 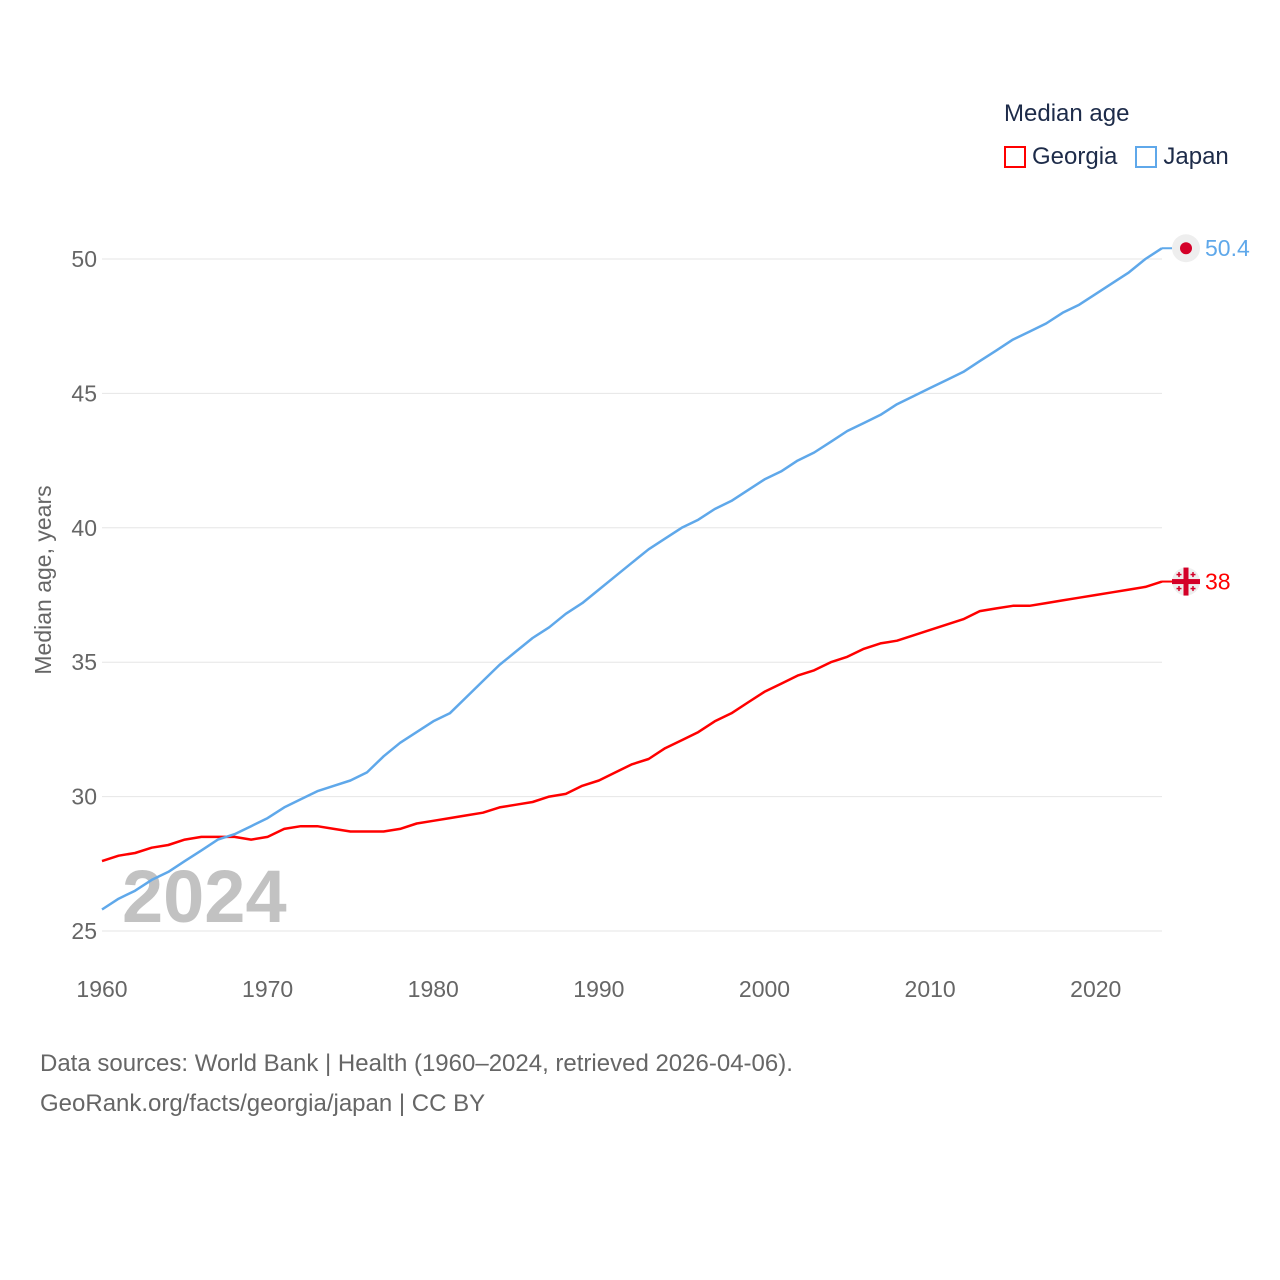 What do you see at coordinates (84, 528) in the screenshot?
I see `y-tick-label: 40` at bounding box center [84, 528].